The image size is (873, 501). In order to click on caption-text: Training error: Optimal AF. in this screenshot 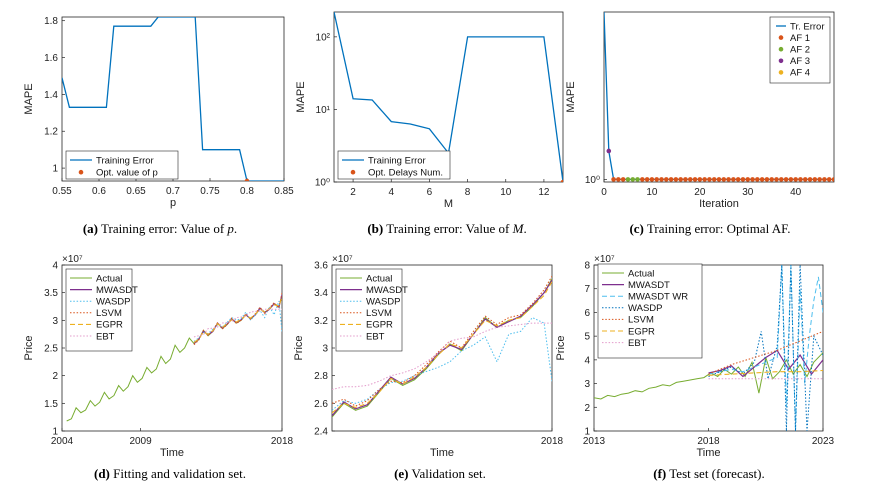, I will do `click(717, 228)`.